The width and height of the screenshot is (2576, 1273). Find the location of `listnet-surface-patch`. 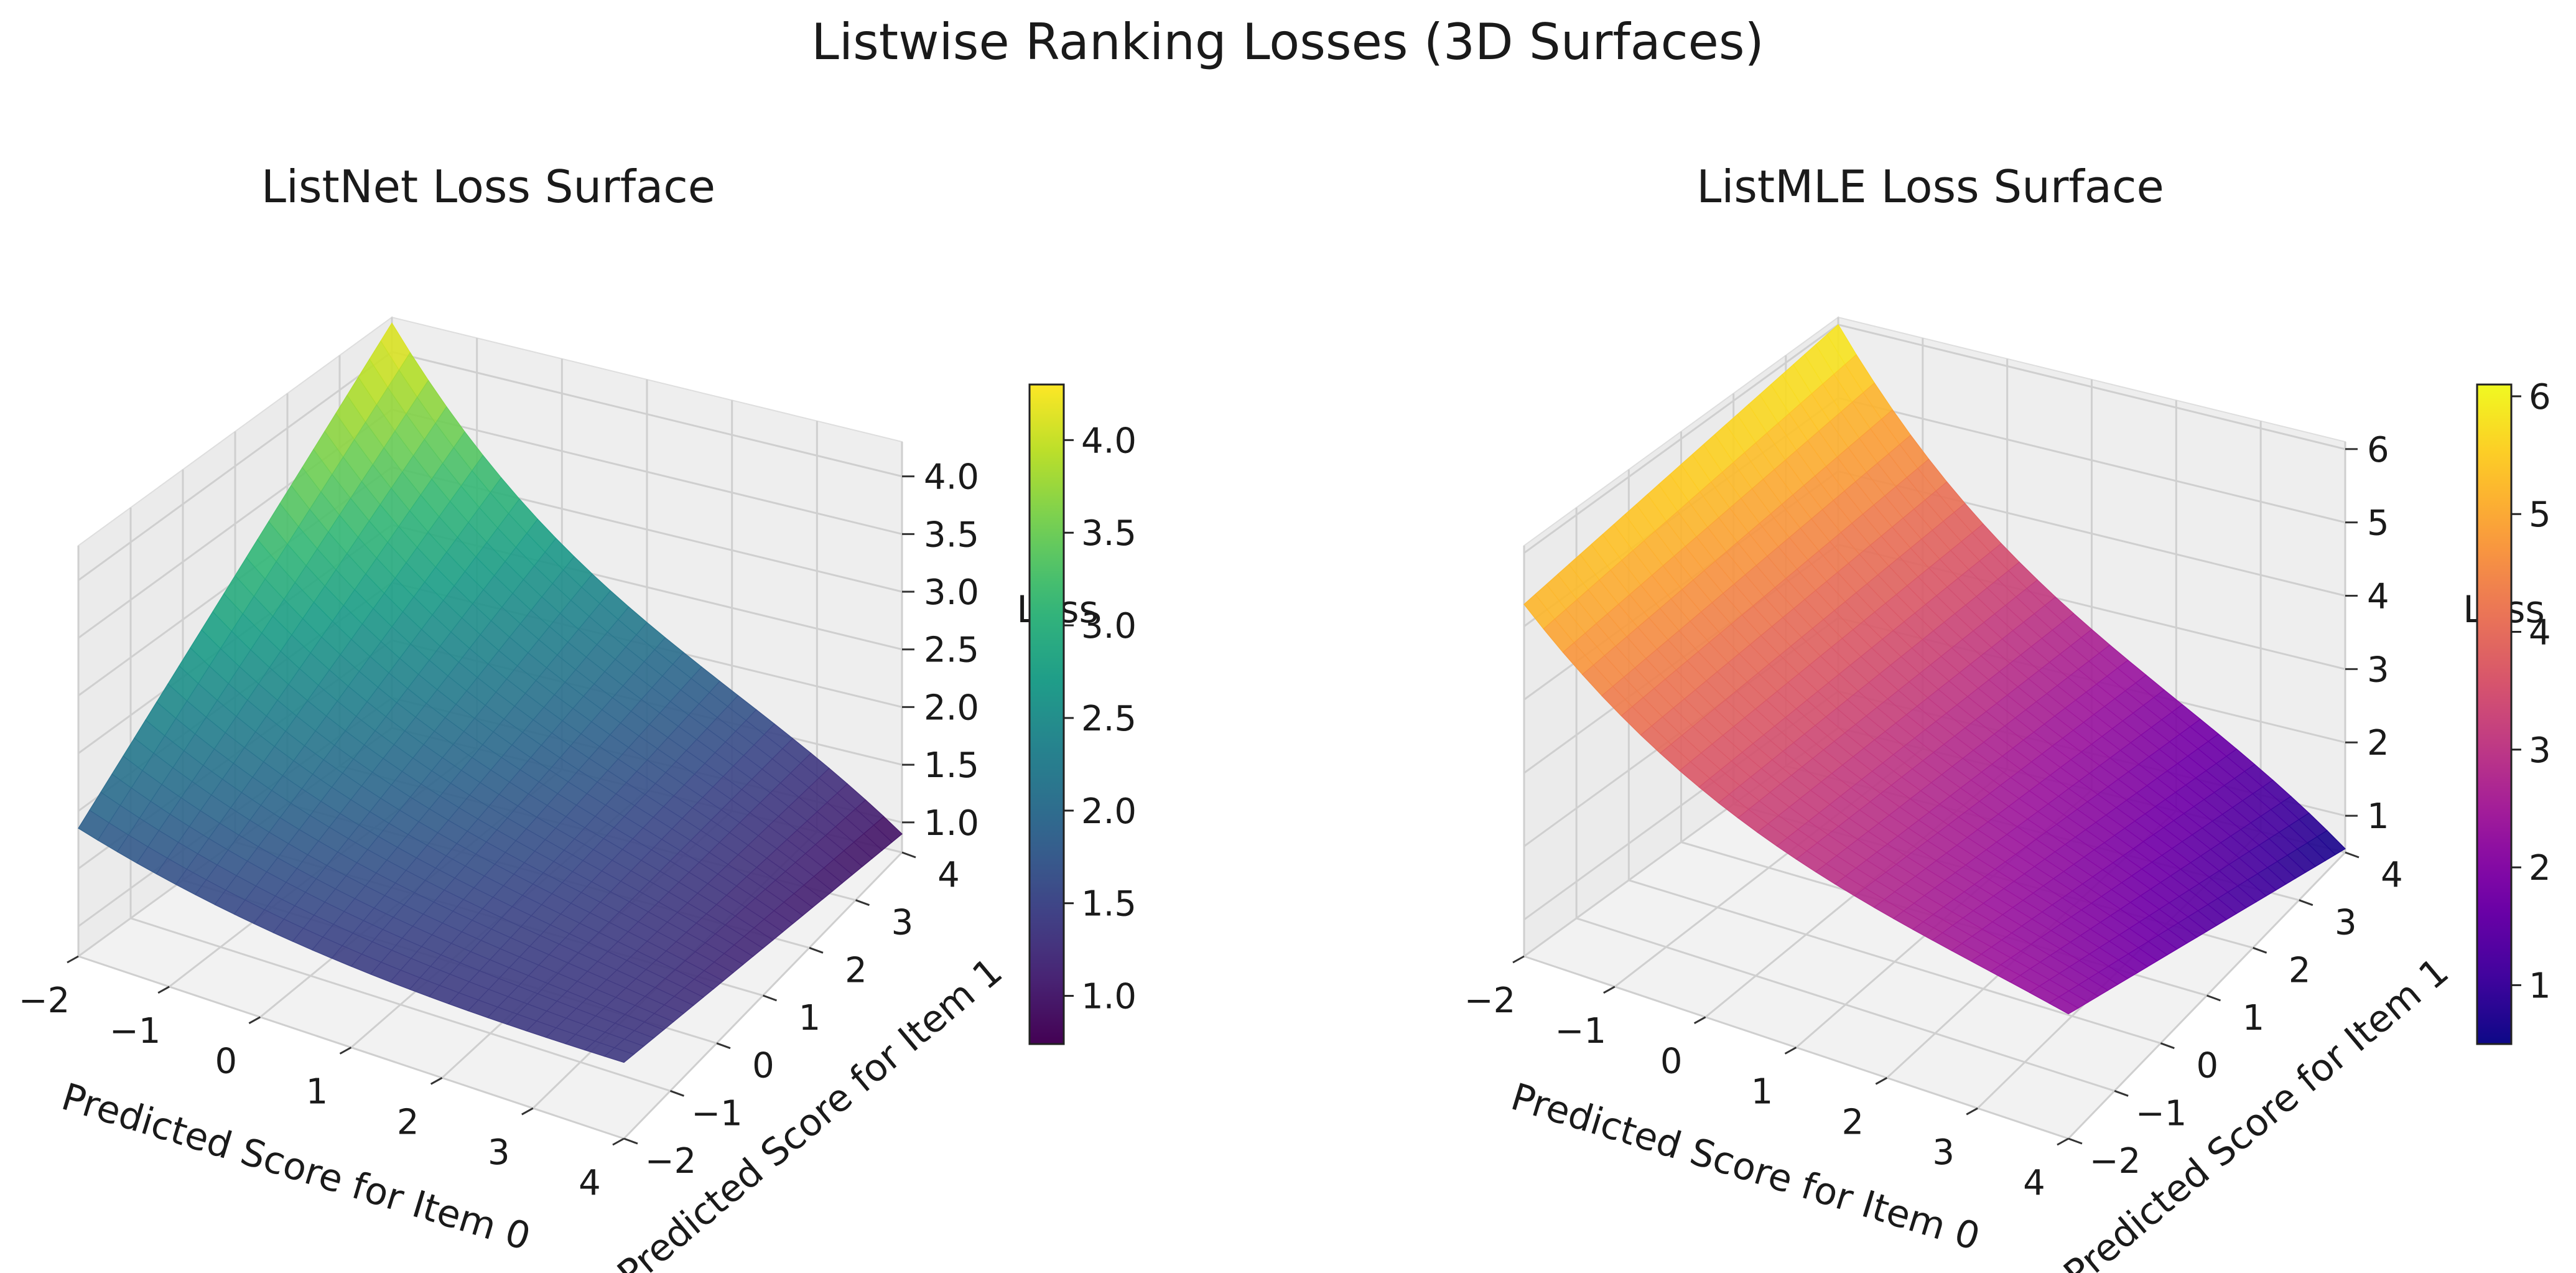

listnet-surface-patch is located at coordinates (619, 1055).